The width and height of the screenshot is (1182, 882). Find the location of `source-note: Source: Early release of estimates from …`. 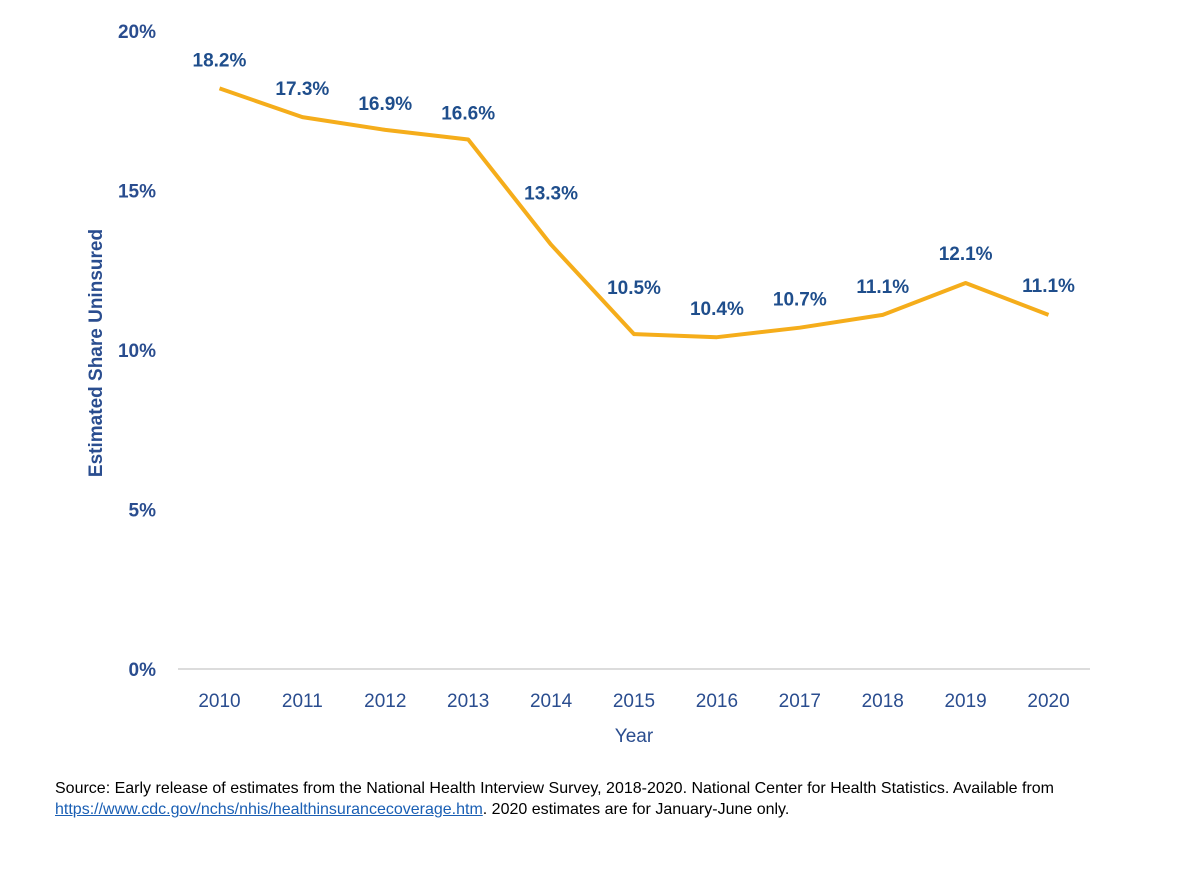

source-note: Source: Early release of estimates from … is located at coordinates (600, 799).